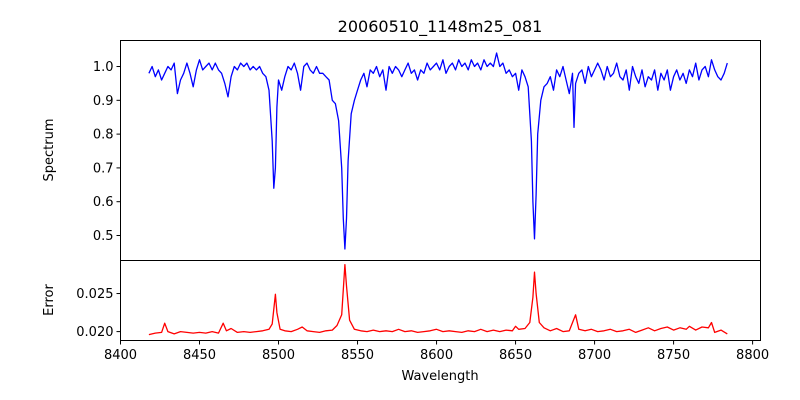 The width and height of the screenshot is (800, 400). Describe the element at coordinates (439, 376) in the screenshot. I see `x-axis-label: Wavelength` at that location.